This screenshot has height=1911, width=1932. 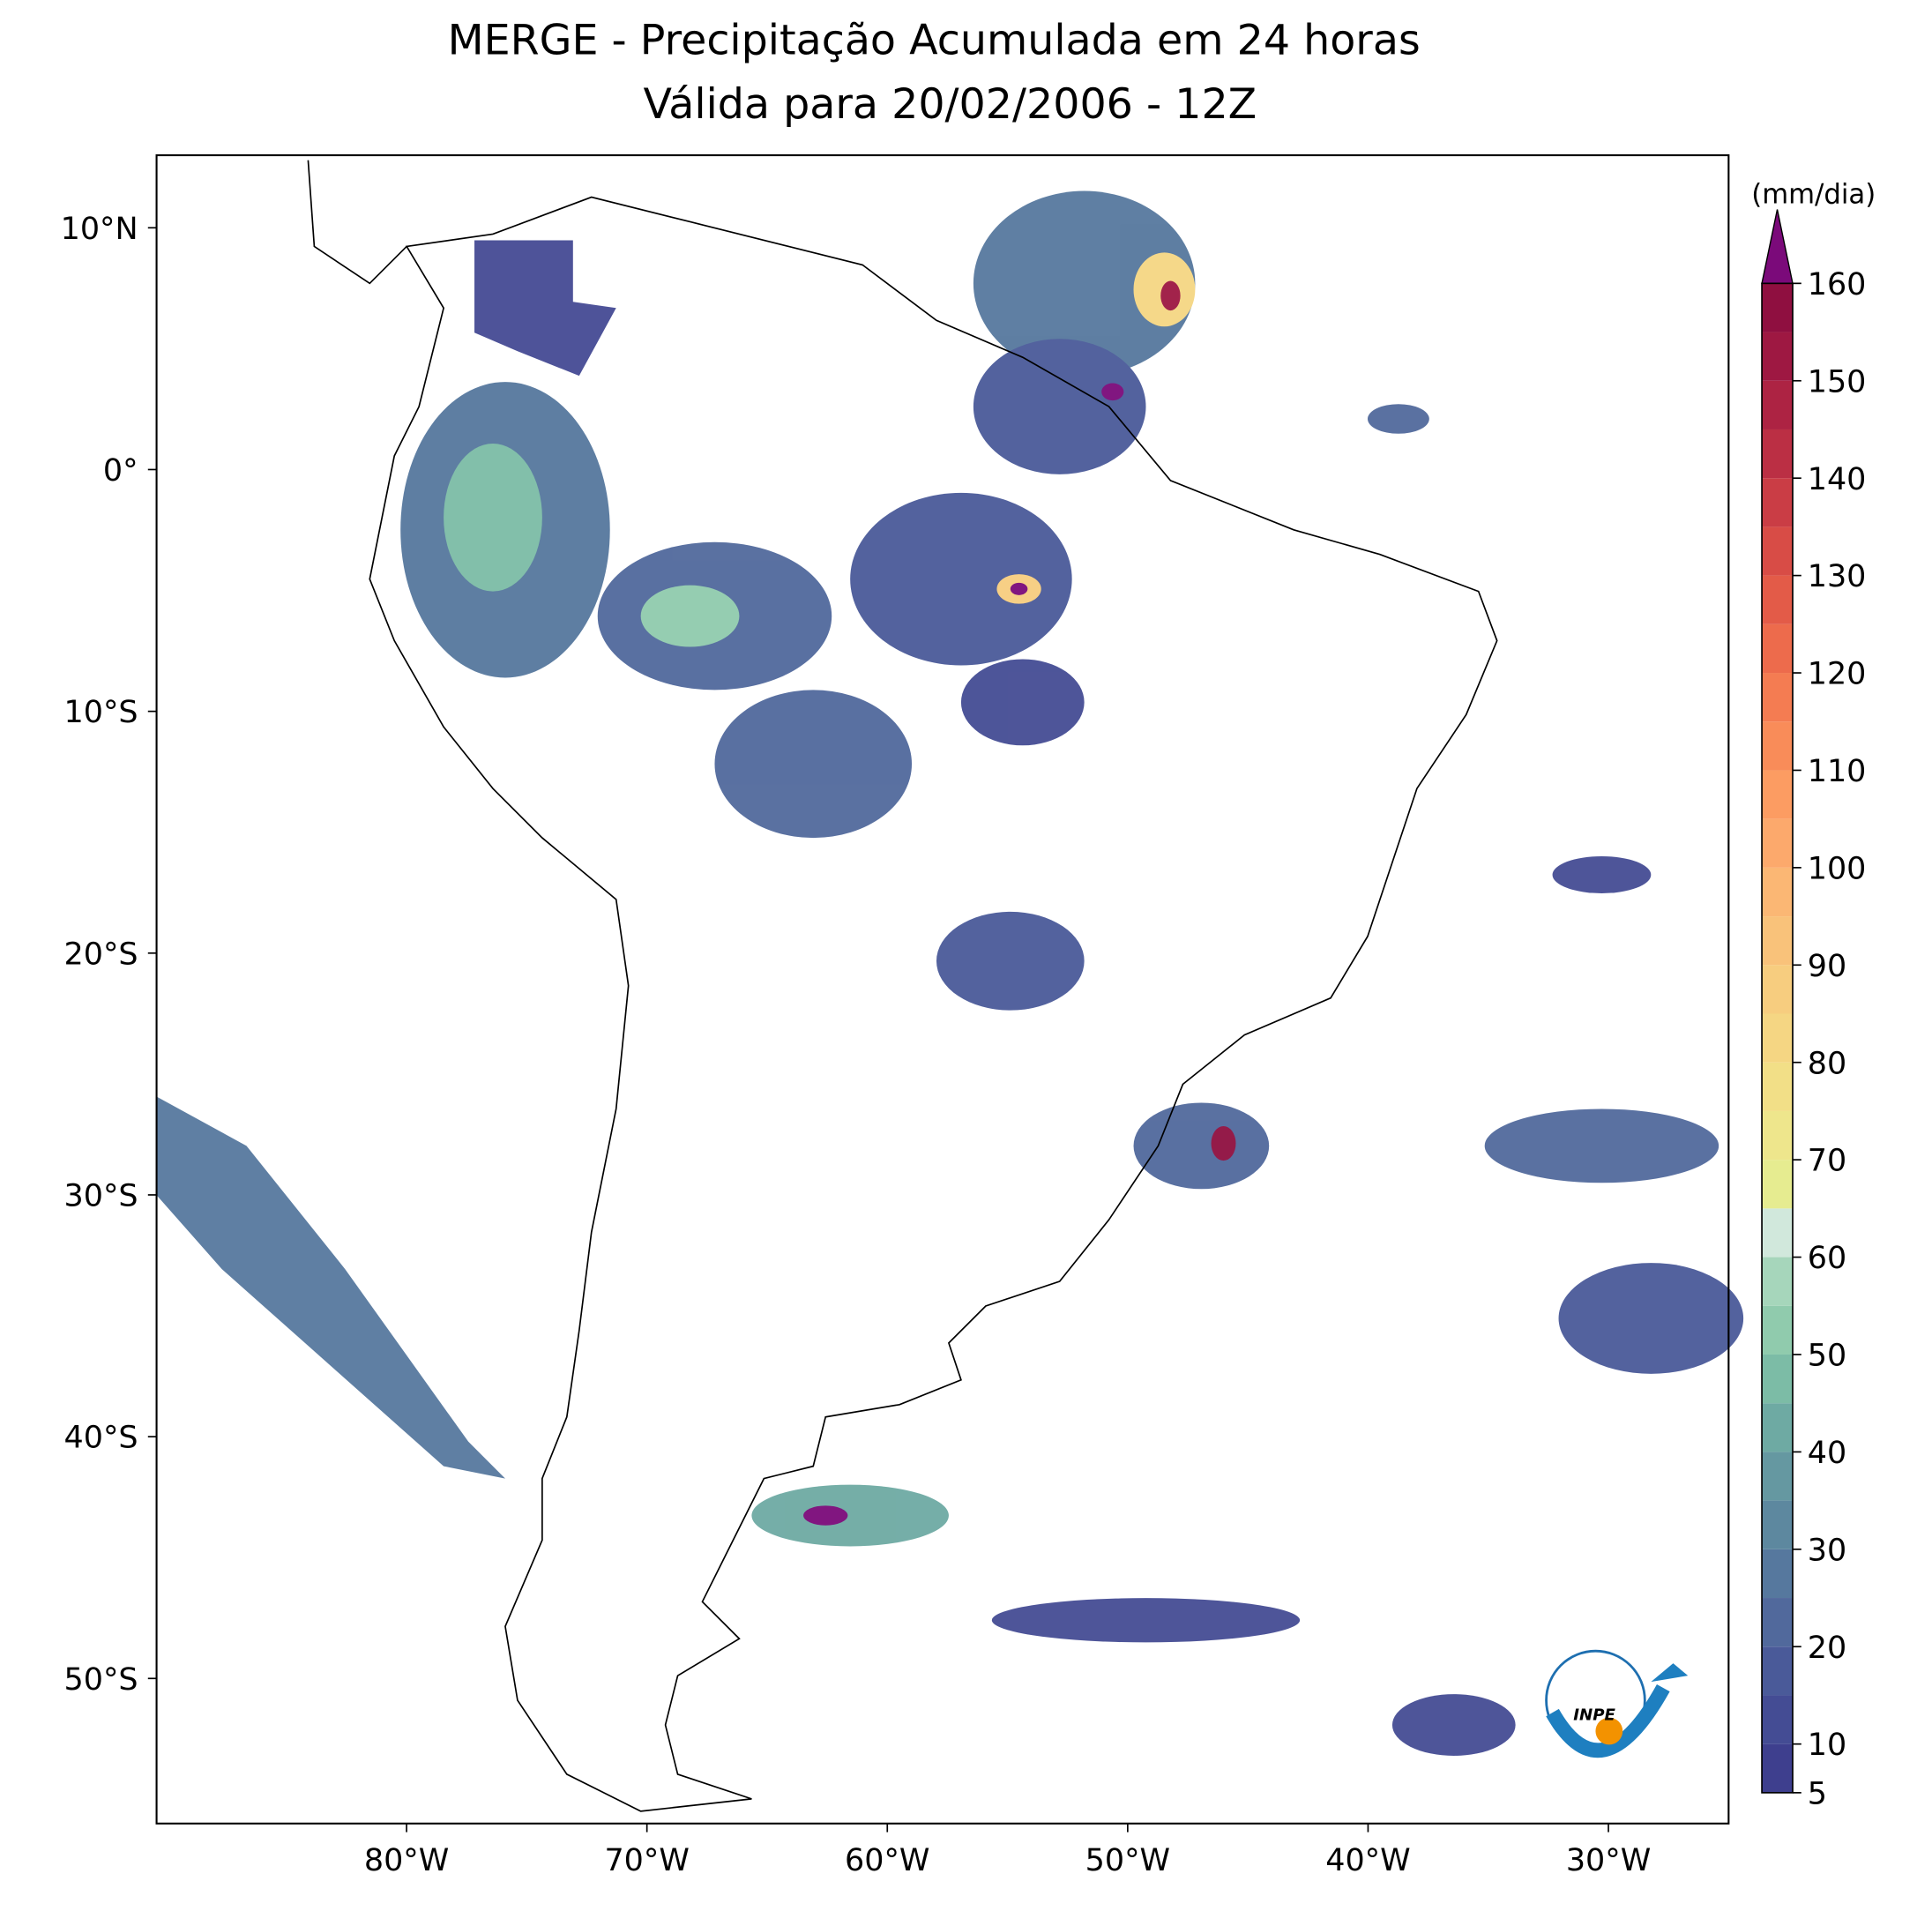 What do you see at coordinates (1608, 1860) in the screenshot?
I see `x-tick-label: 30°W` at bounding box center [1608, 1860].